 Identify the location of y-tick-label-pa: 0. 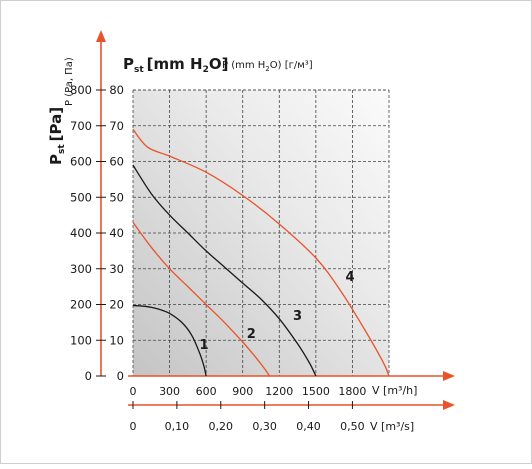
(88, 376).